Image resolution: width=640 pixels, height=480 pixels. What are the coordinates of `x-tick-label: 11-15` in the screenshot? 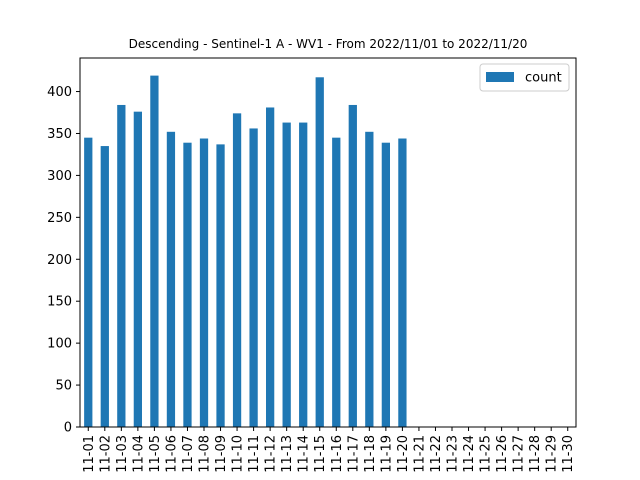 It's located at (320, 454).